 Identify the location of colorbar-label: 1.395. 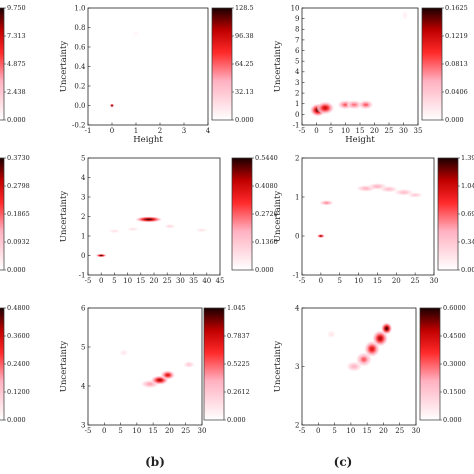
(467, 158).